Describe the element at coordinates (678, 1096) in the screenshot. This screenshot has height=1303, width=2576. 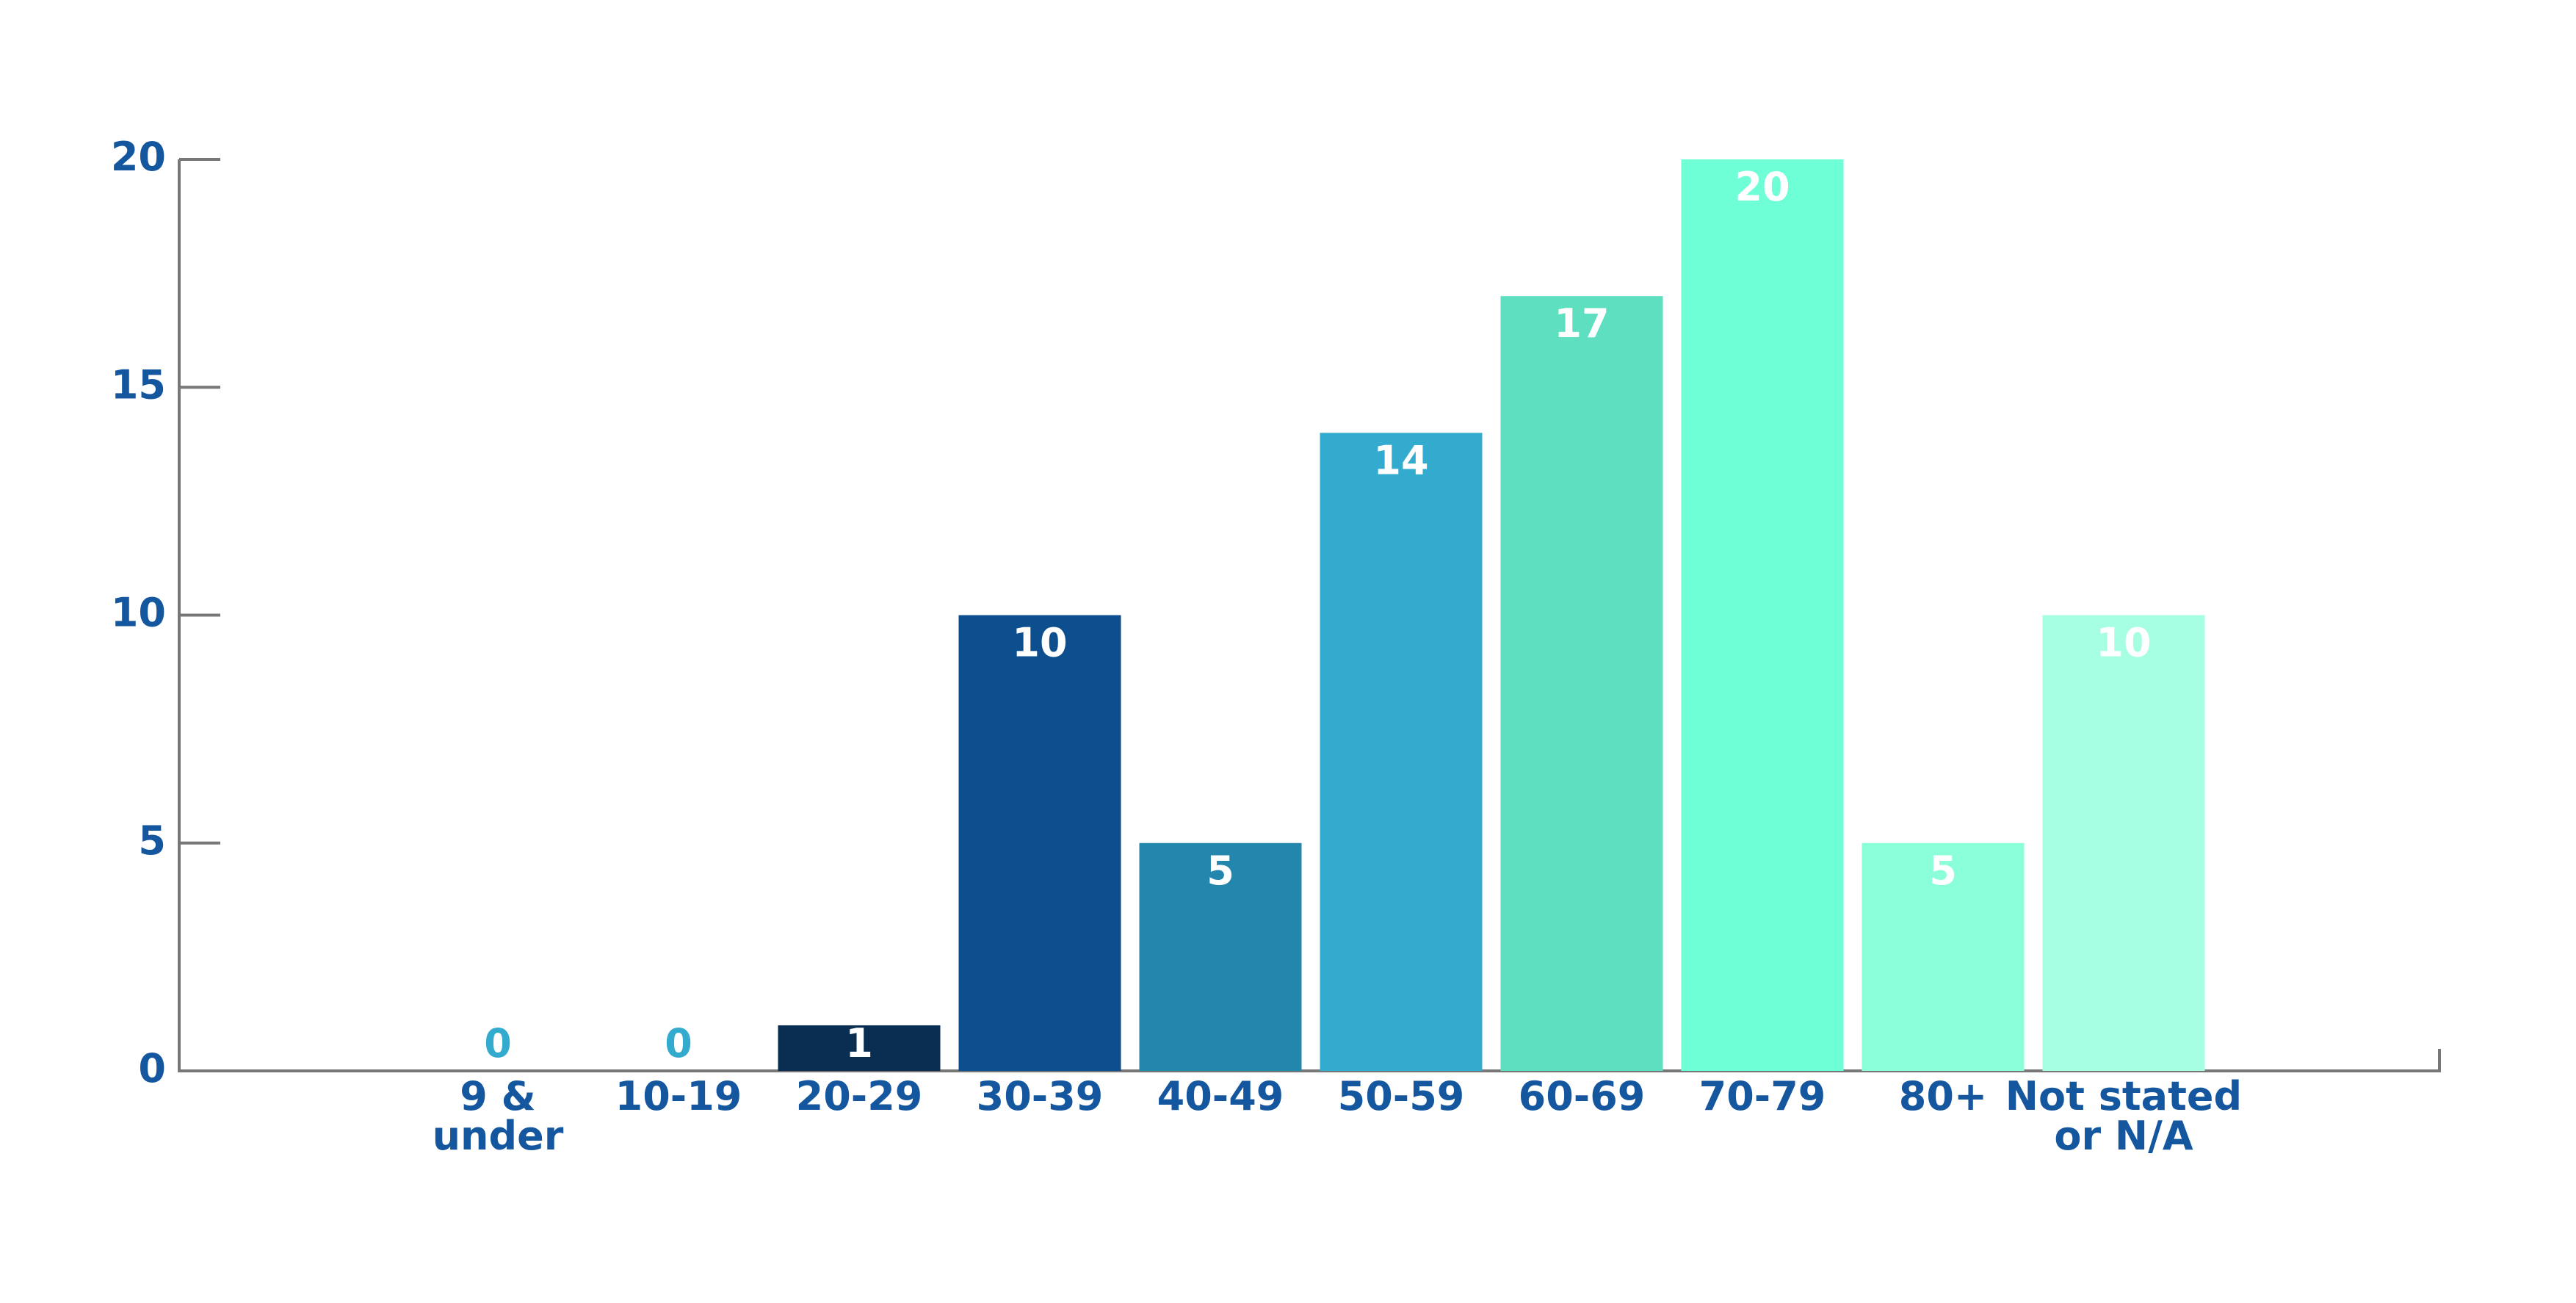
I see `x-tick-label: 10-19` at that location.